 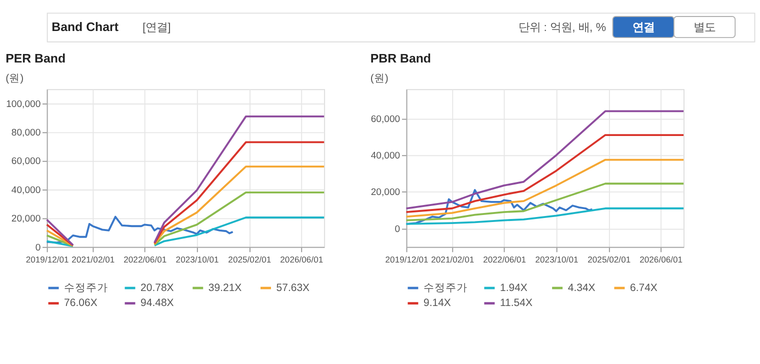 What do you see at coordinates (156, 28) in the screenshot?
I see `text: [연결]` at bounding box center [156, 28].